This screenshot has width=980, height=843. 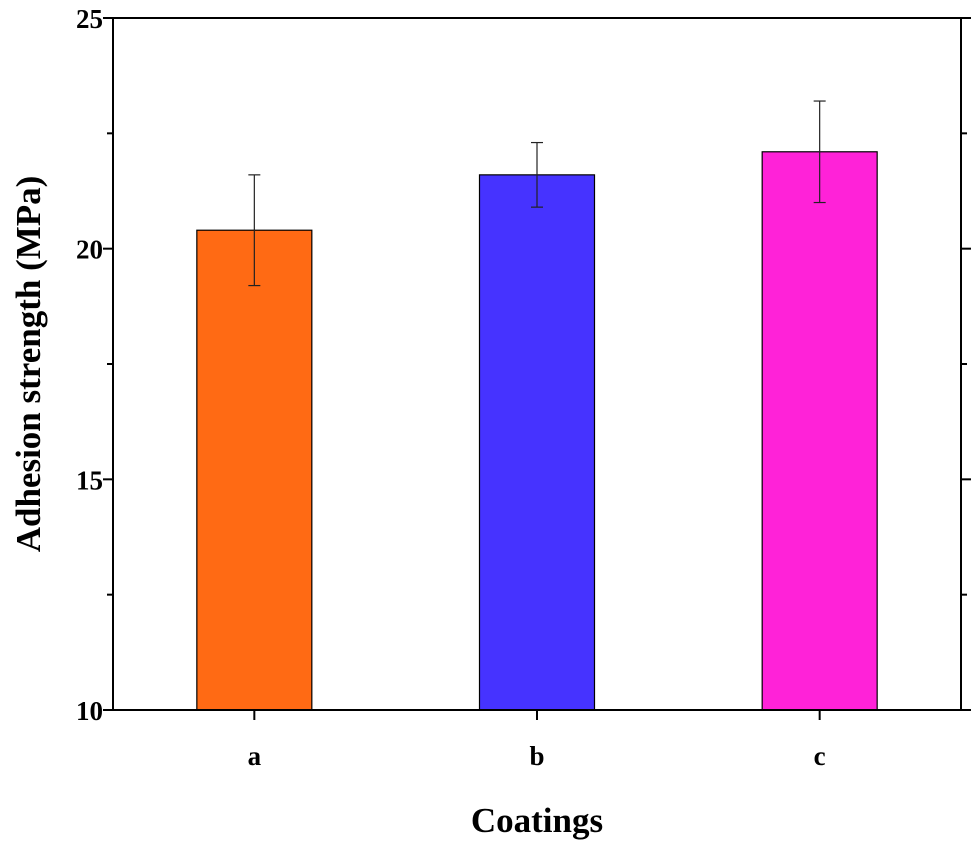 What do you see at coordinates (254, 470) in the screenshot?
I see `bar-a` at bounding box center [254, 470].